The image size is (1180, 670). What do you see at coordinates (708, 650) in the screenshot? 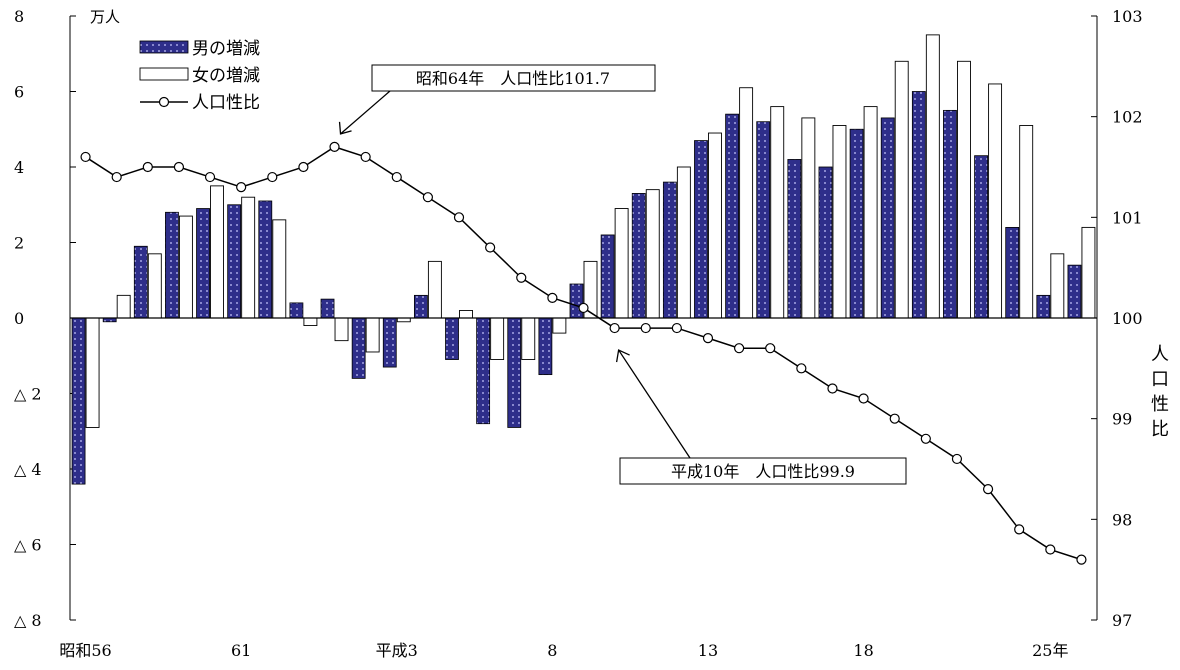
I see `x-tick-label: 13` at bounding box center [708, 650].